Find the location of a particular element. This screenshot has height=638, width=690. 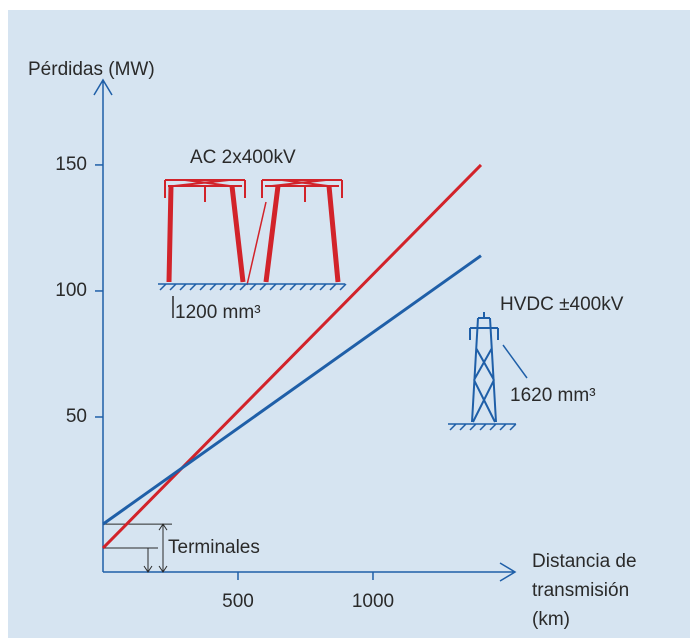

x-tick-label: 500 is located at coordinates (238, 601).